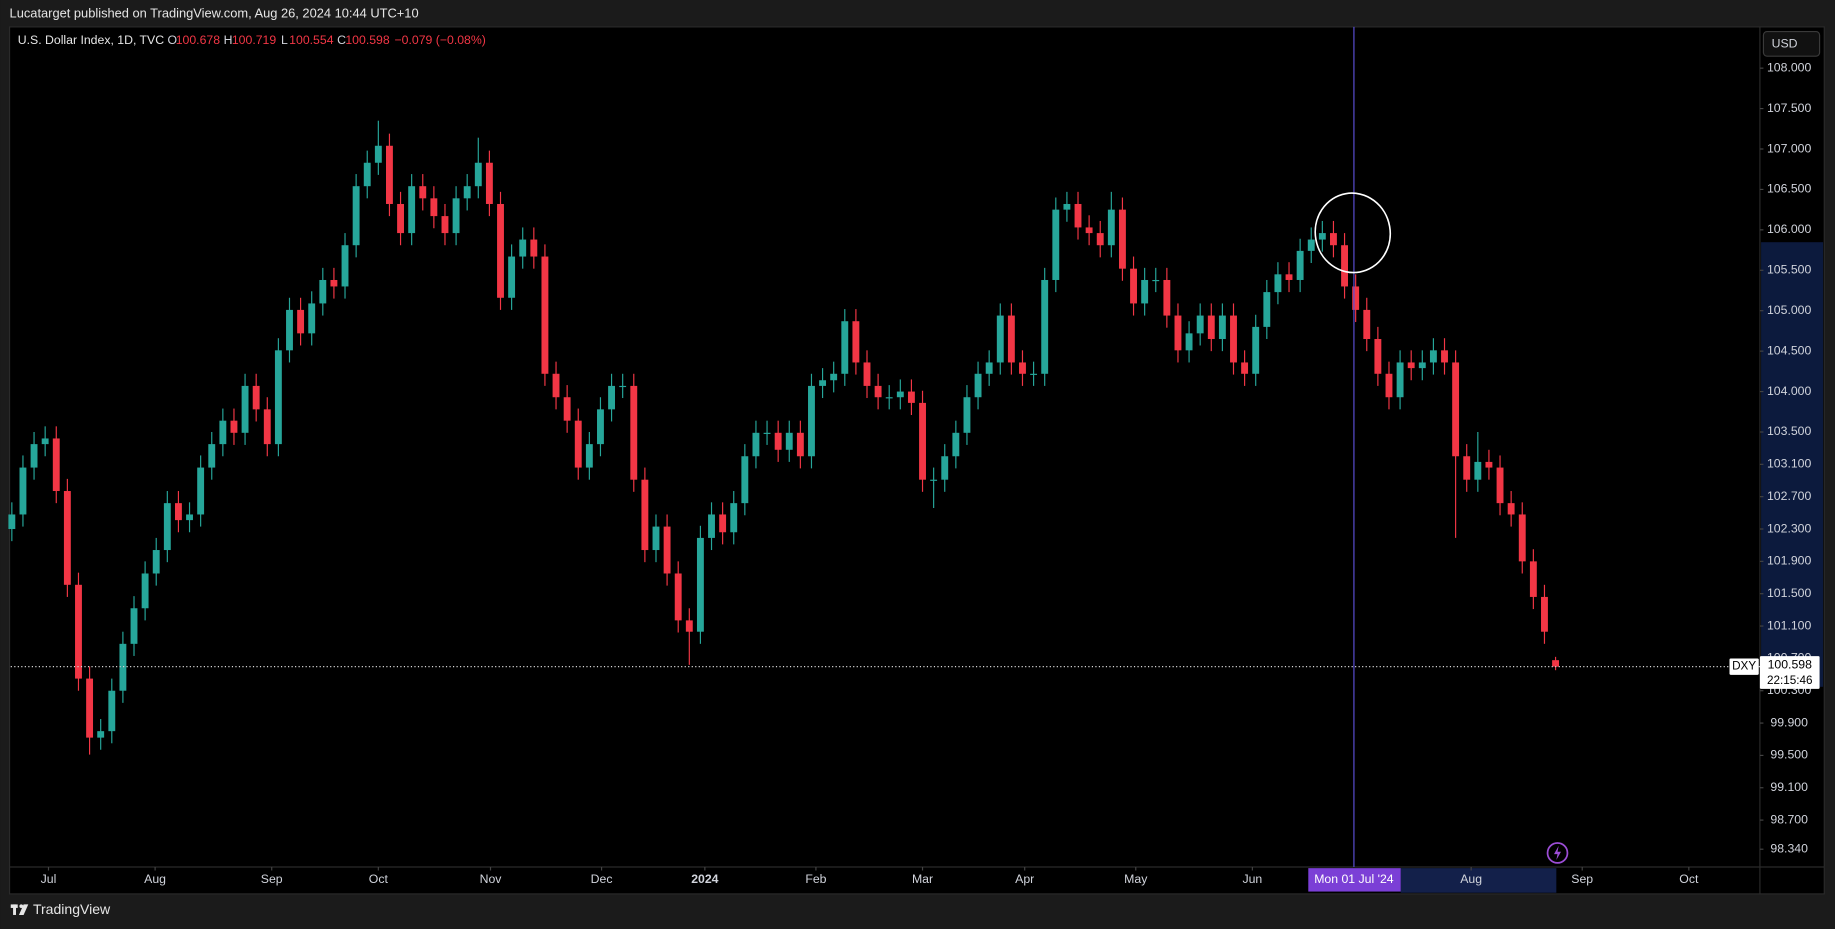 The width and height of the screenshot is (1835, 929). Describe the element at coordinates (173, 40) in the screenshot. I see `legend-key: O` at that location.